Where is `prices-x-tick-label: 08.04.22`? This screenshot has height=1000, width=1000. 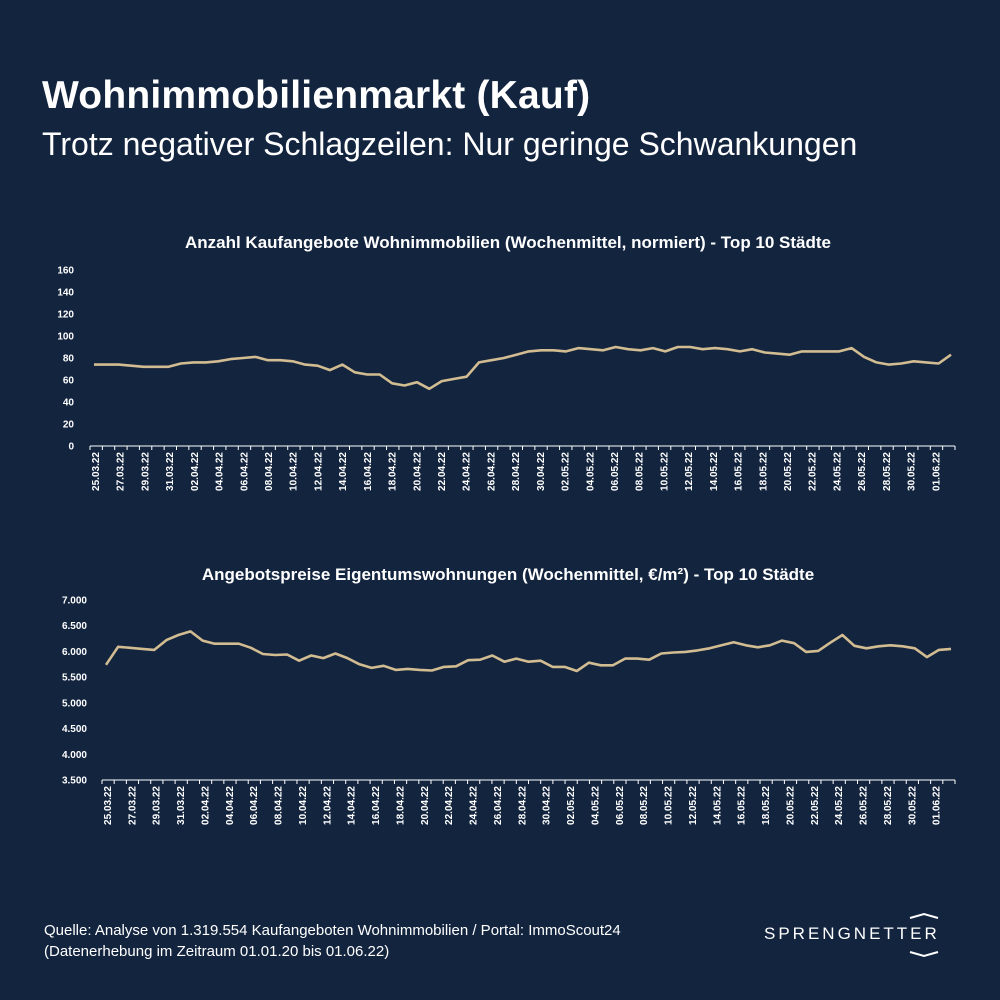
prices-x-tick-label: 08.04.22 is located at coordinates (279, 805).